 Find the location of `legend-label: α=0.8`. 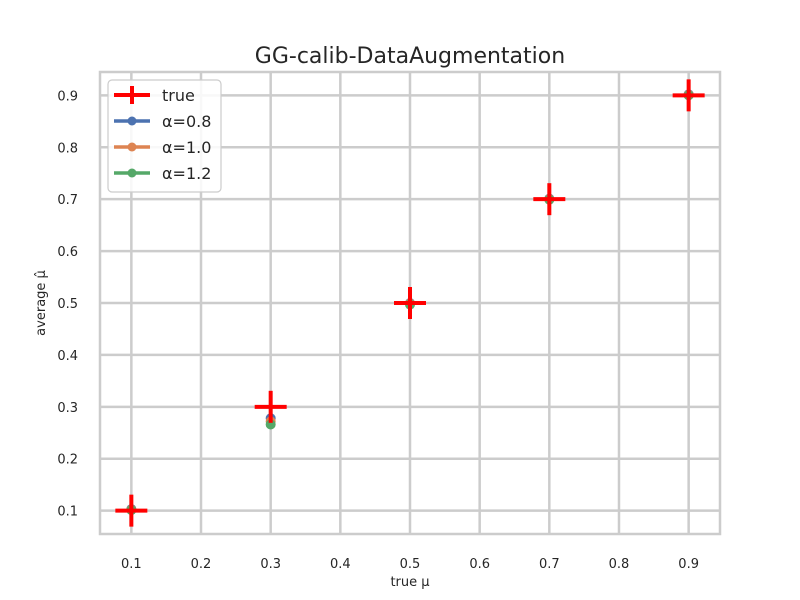

legend-label: α=0.8 is located at coordinates (186, 121).